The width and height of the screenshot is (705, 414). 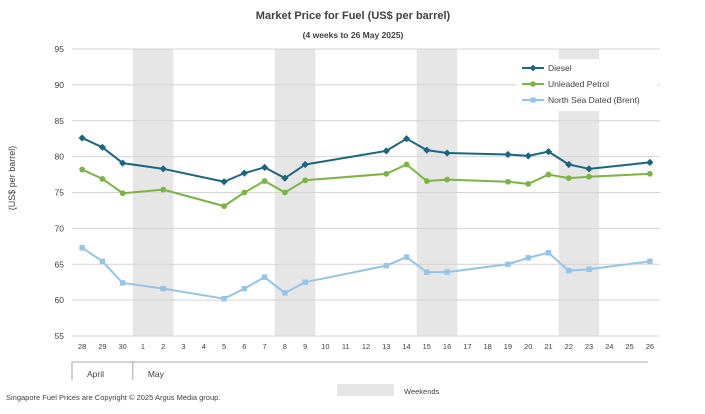 I want to click on y-tick-label: 70, so click(x=60, y=228).